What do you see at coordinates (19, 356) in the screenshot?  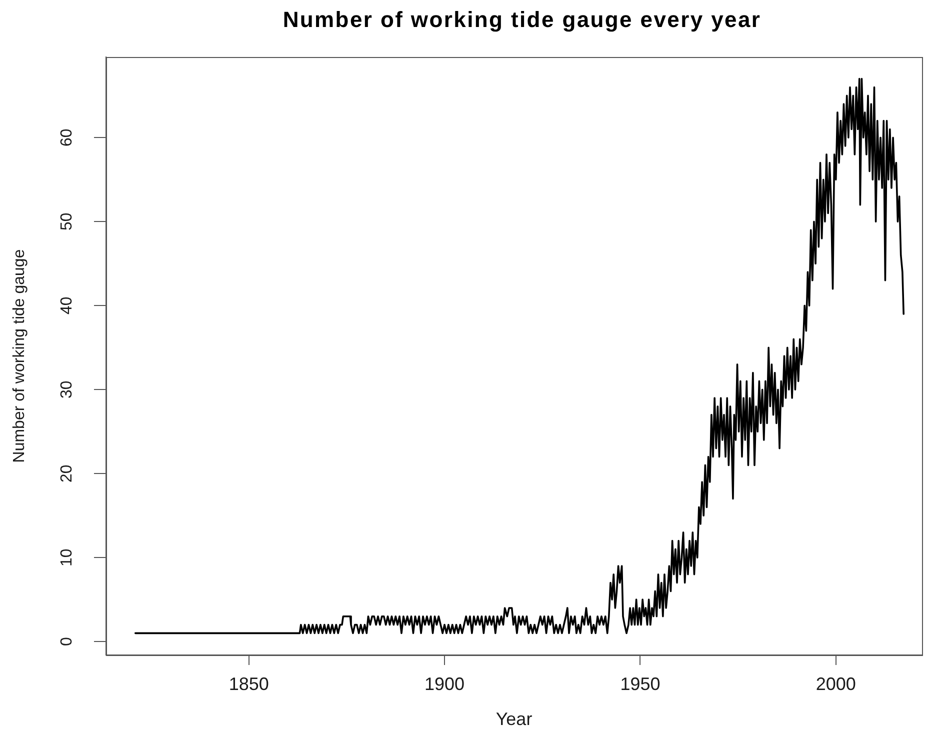 I see `y-axis-title: Number of working tide gauge` at bounding box center [19, 356].